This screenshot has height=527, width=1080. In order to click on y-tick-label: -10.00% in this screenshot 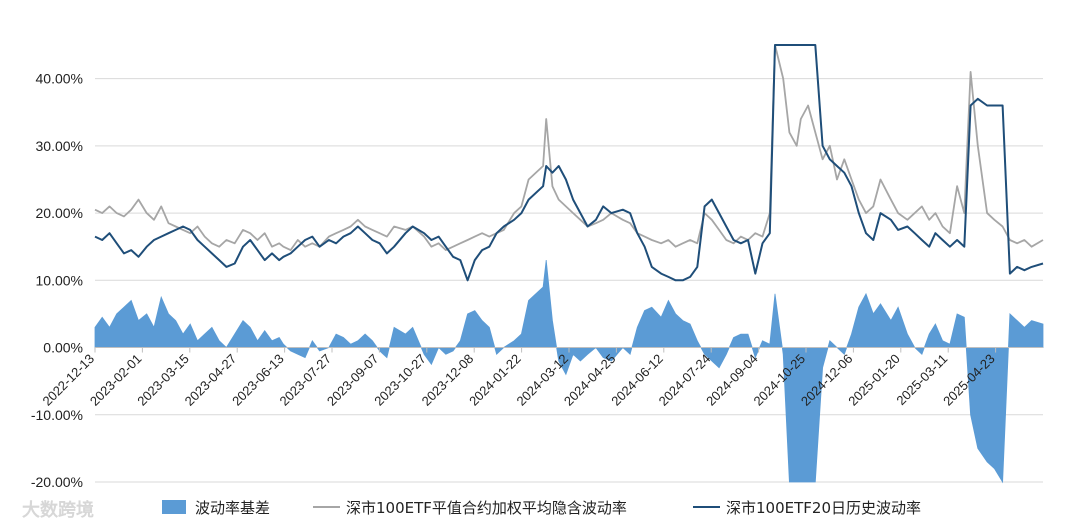, I will do `click(57, 415)`.